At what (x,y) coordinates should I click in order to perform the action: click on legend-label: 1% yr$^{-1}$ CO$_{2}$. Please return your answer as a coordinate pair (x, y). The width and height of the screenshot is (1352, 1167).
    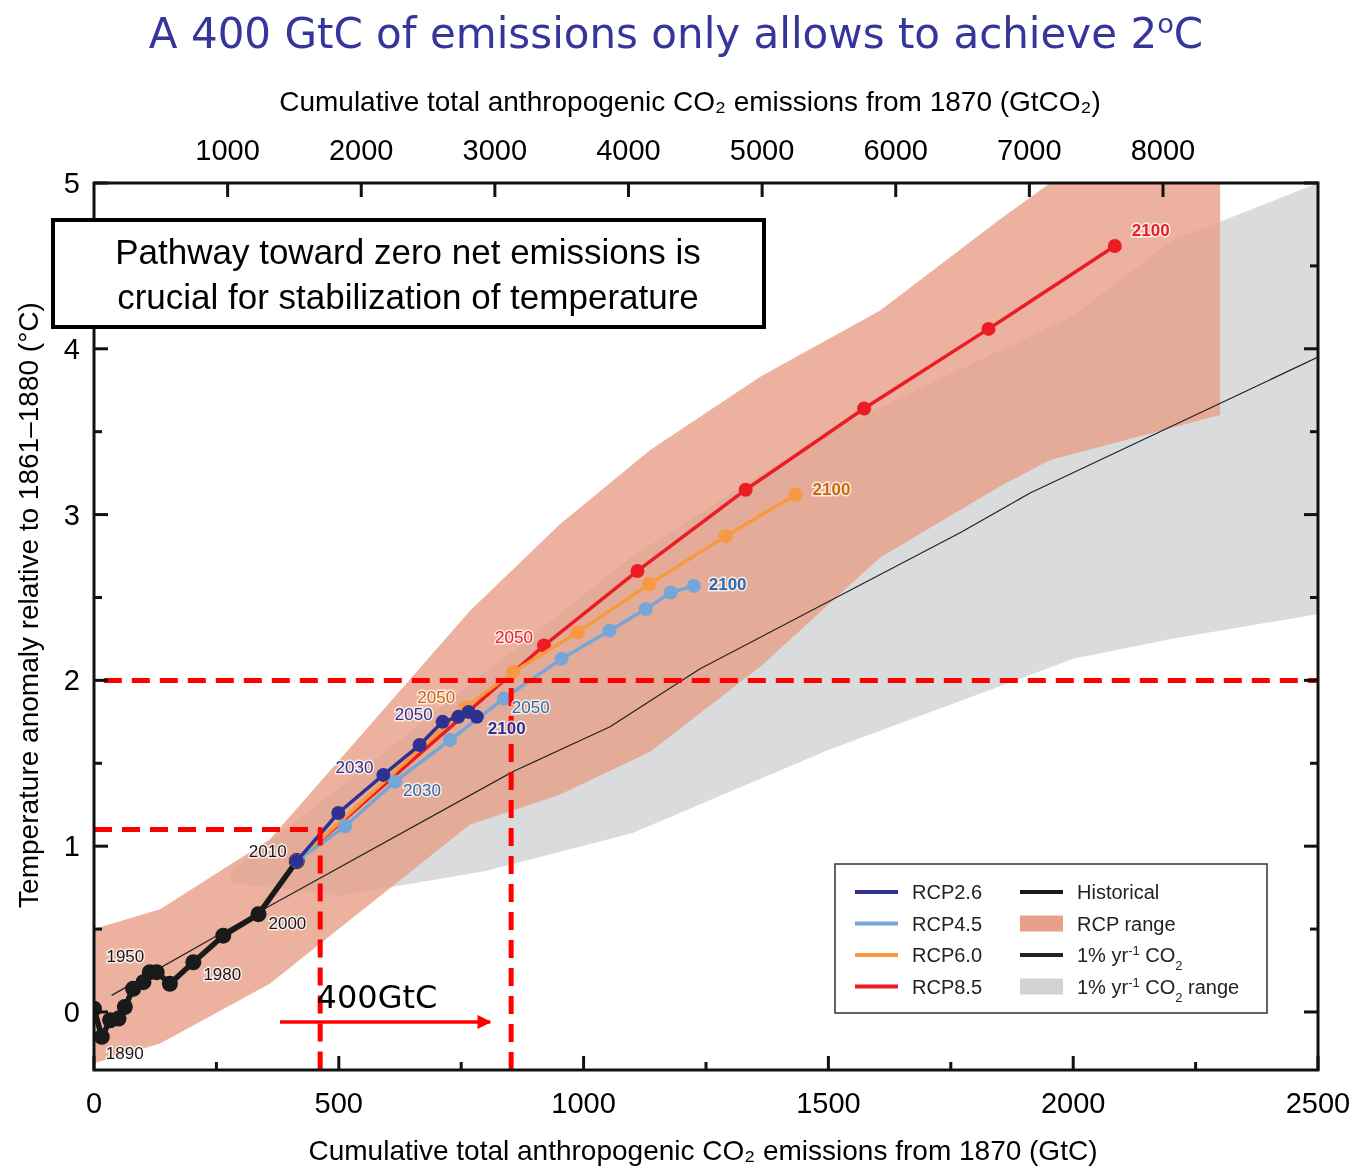
    Looking at the image, I should click on (1130, 957).